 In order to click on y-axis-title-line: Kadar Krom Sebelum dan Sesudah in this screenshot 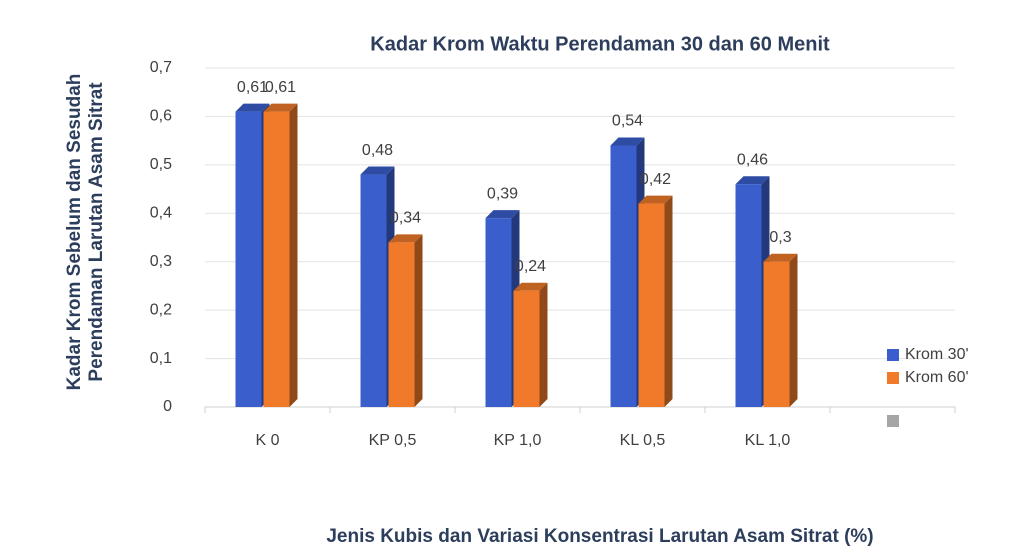, I will do `click(74, 232)`.